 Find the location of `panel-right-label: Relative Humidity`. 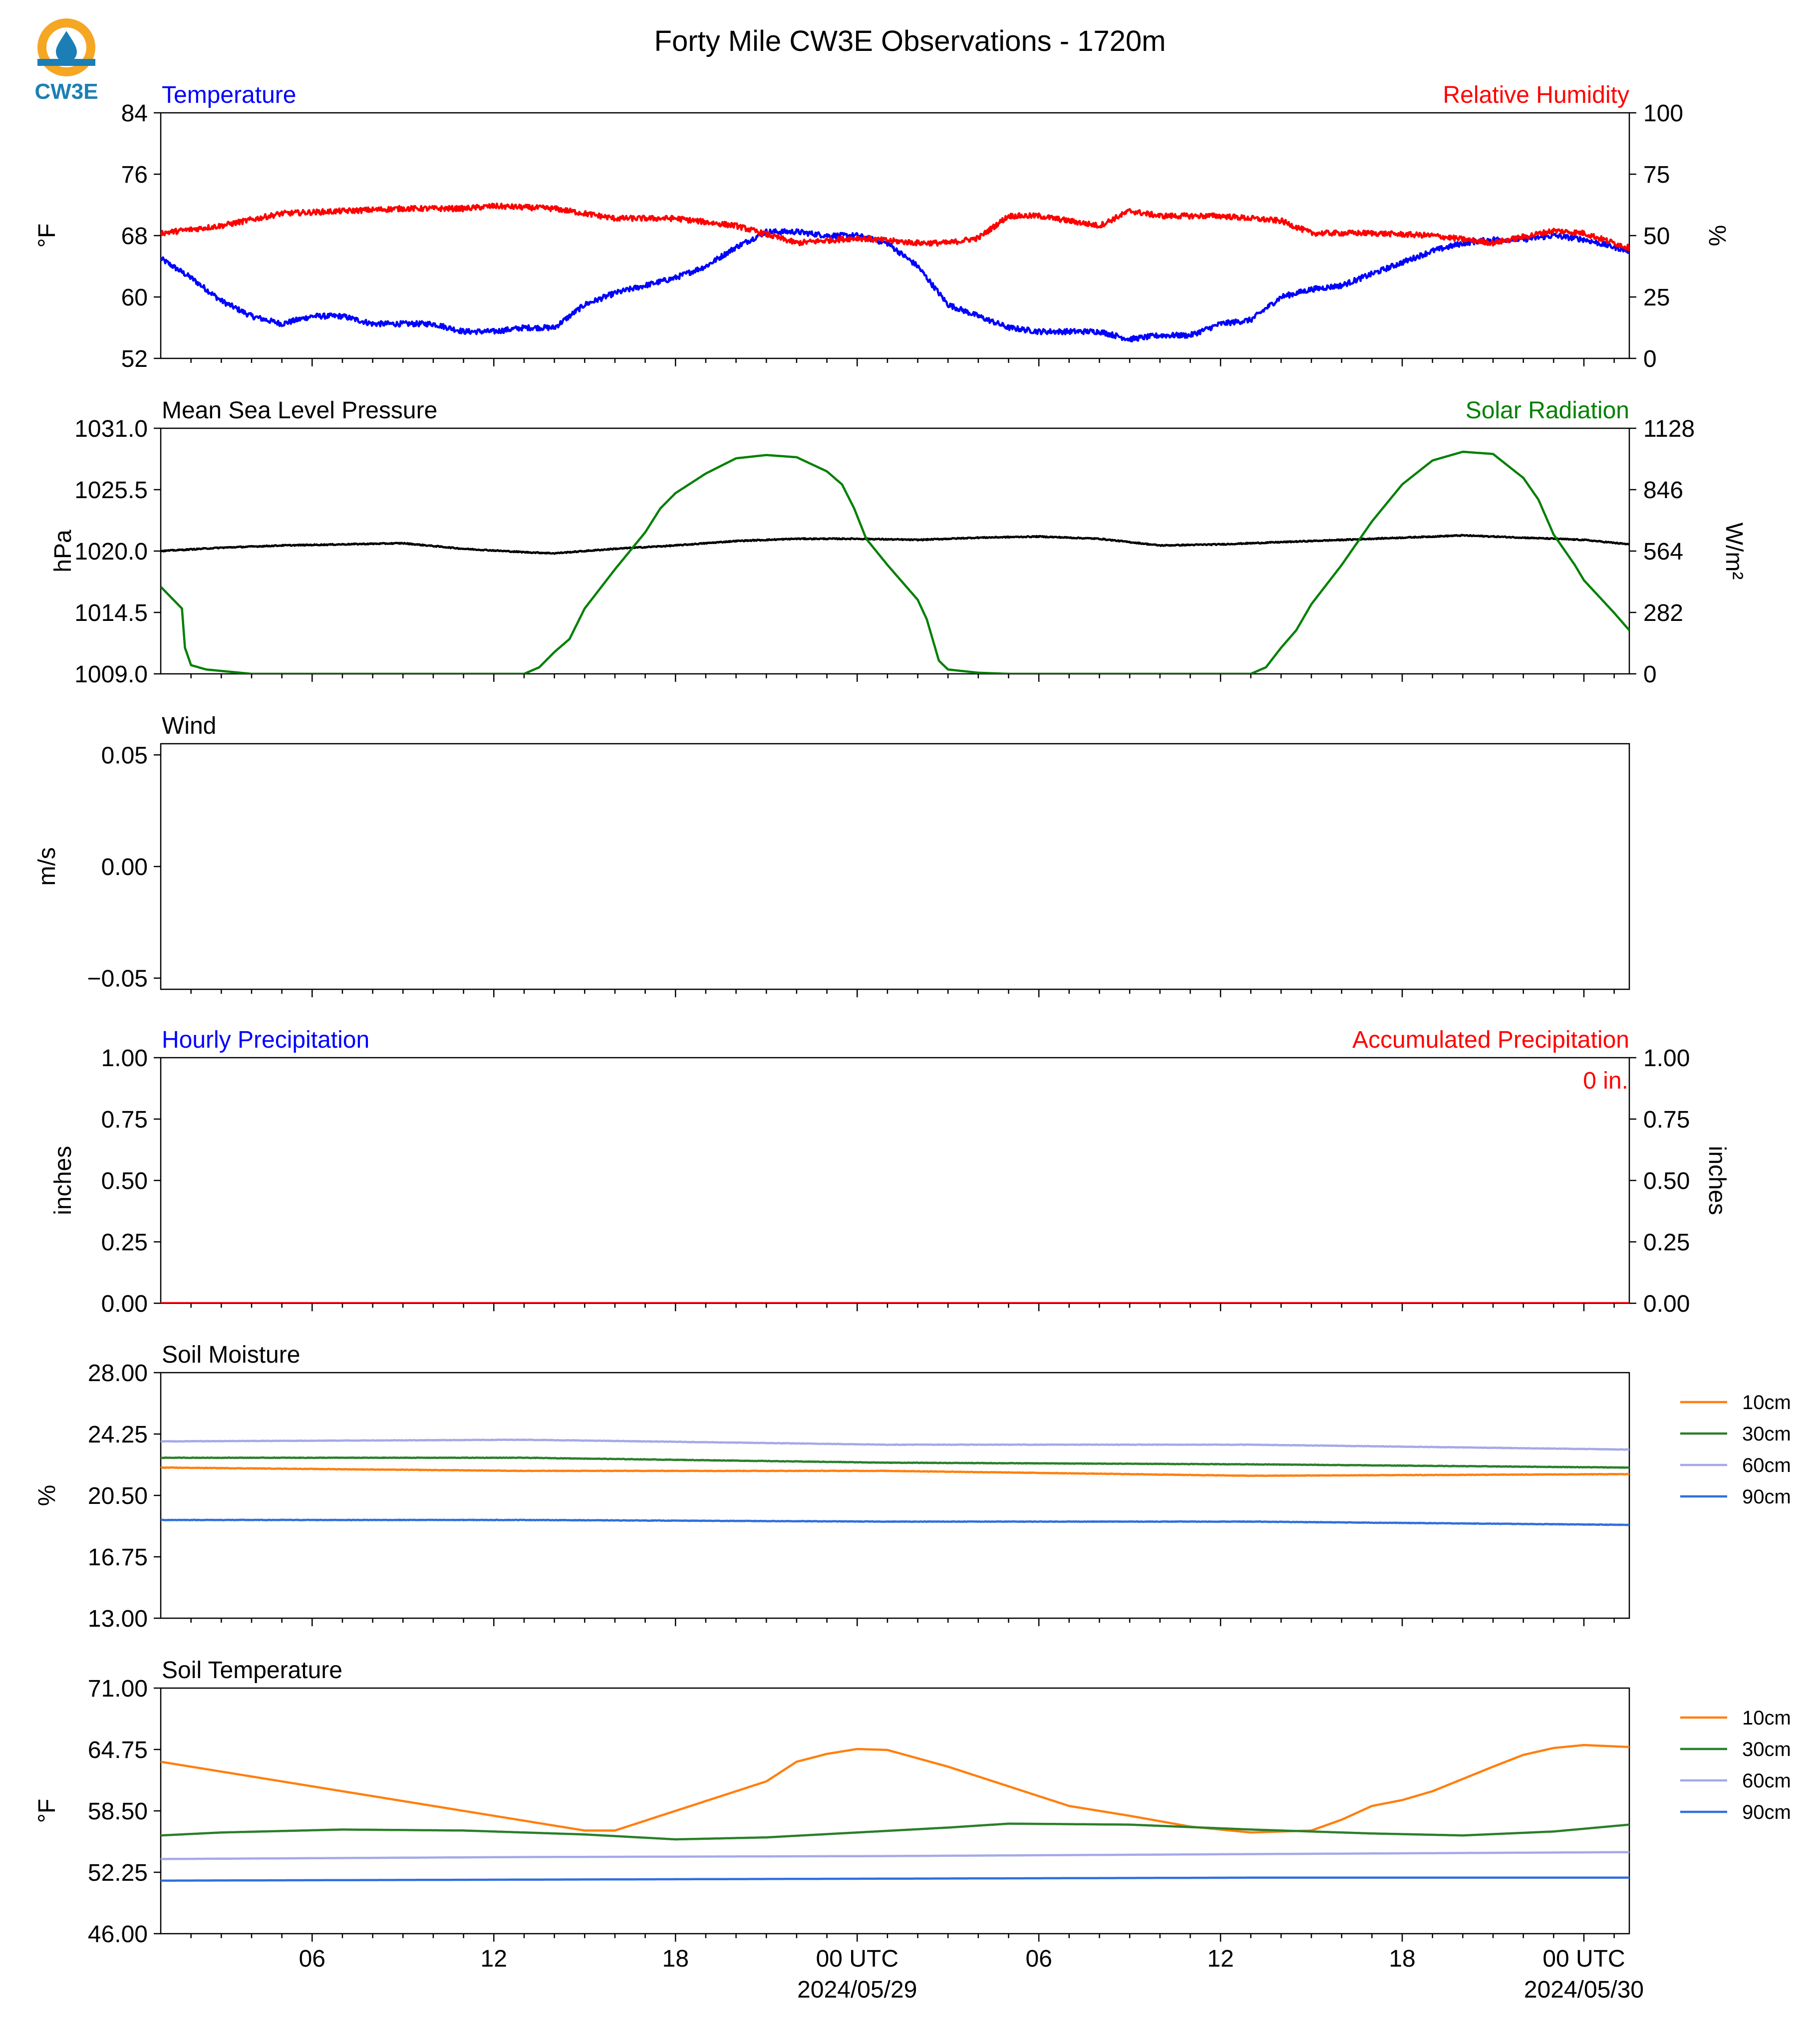

panel-right-label: Relative Humidity is located at coordinates (1536, 95).